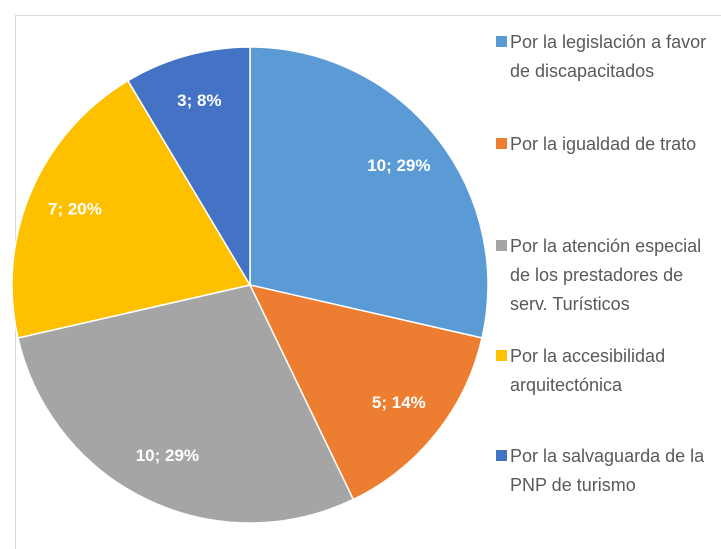  I want to click on legend-label: Por la igualdad de trato, so click(603, 144).